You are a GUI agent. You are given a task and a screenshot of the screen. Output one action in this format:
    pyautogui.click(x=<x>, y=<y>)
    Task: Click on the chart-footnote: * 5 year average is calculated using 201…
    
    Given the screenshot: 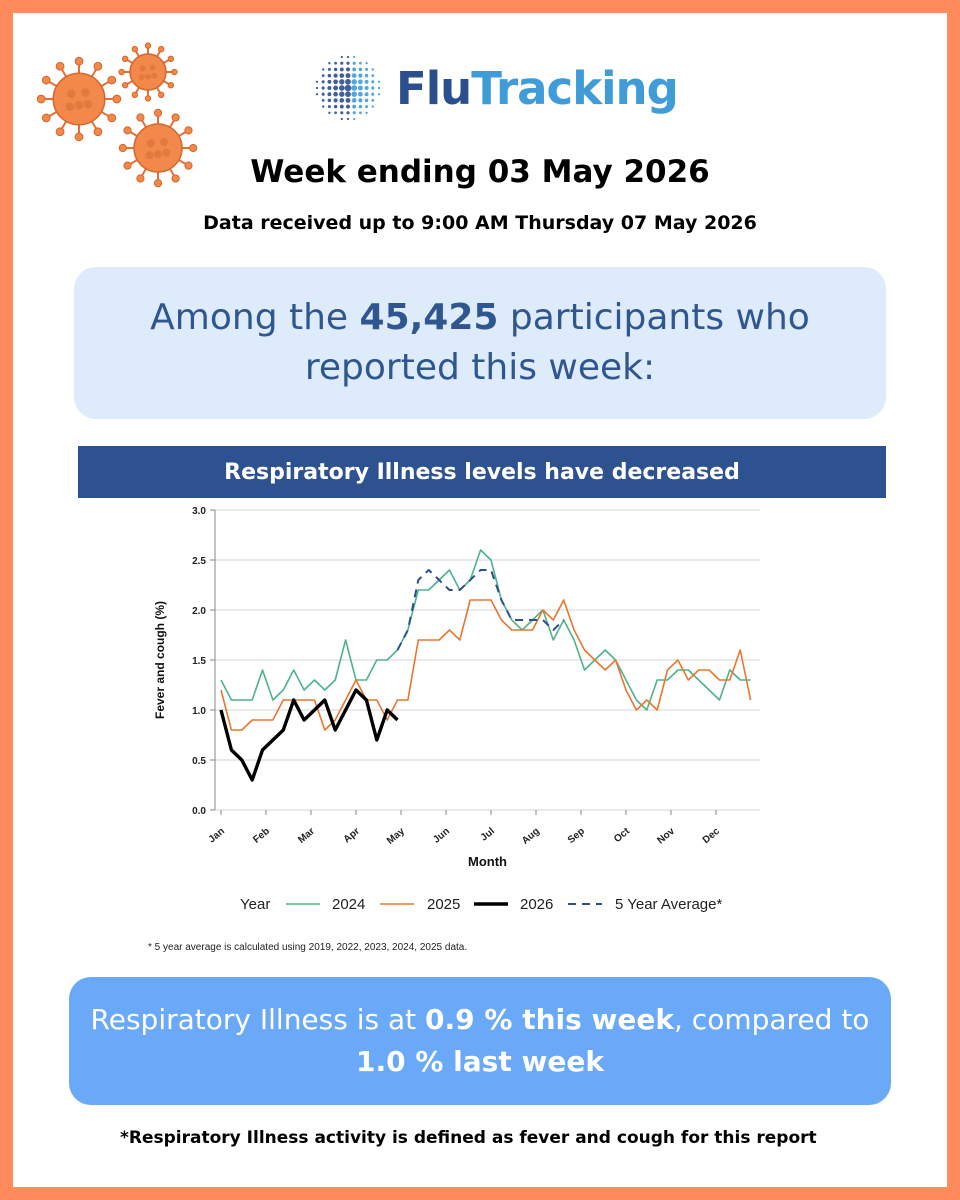 What is the action you would take?
    pyautogui.click(x=307, y=947)
    